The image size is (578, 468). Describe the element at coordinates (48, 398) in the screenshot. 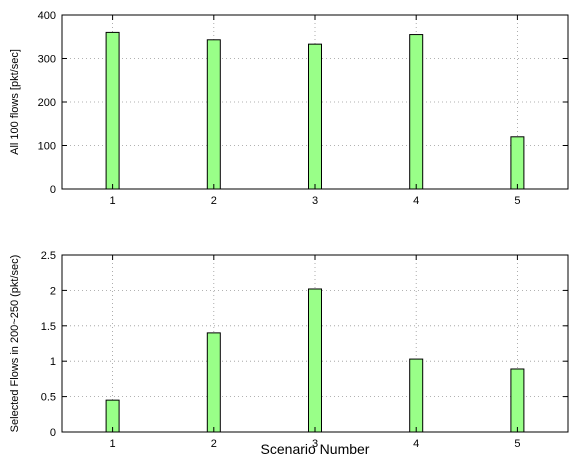

I see `y-tick-label: 0.5` at that location.